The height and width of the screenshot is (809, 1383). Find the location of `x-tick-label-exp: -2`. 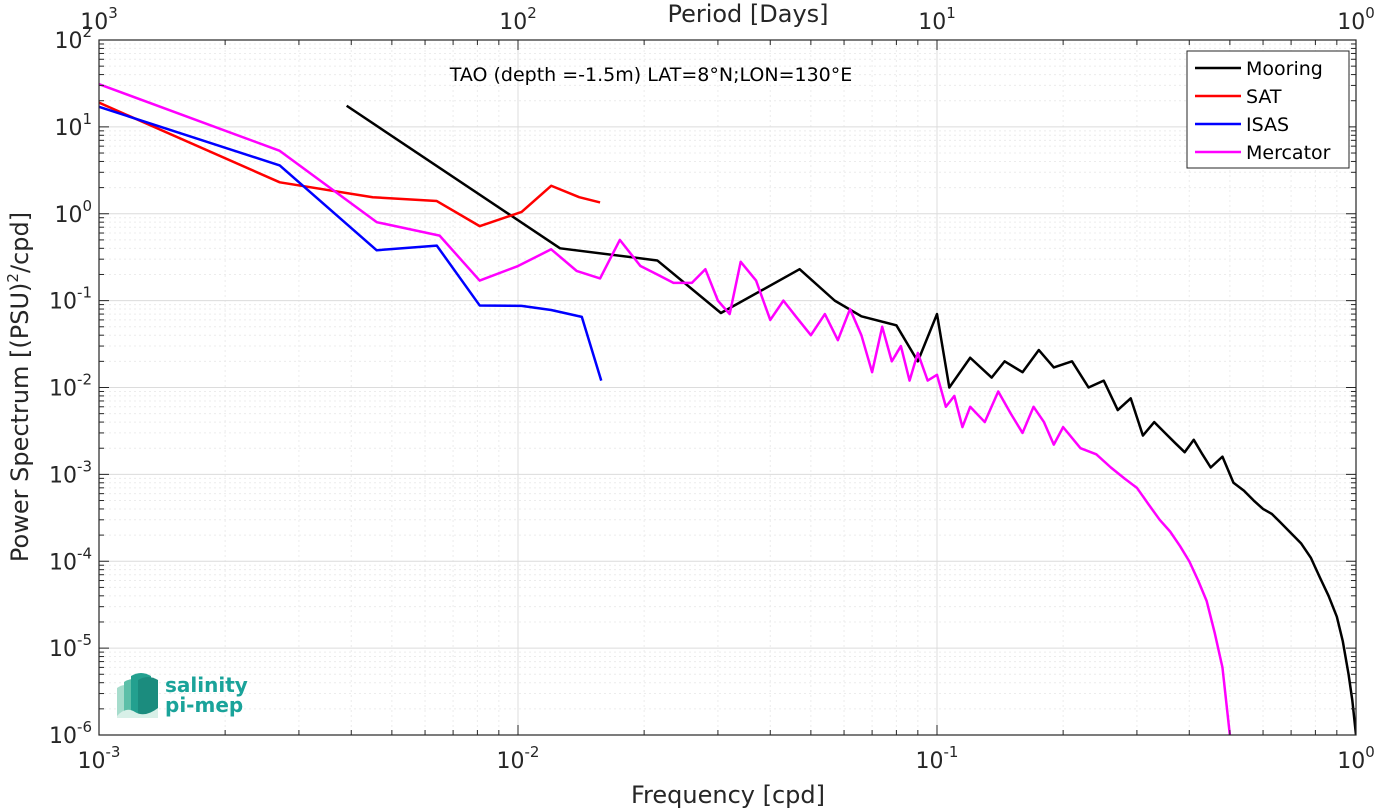

x-tick-label-exp: -2 is located at coordinates (532, 752).